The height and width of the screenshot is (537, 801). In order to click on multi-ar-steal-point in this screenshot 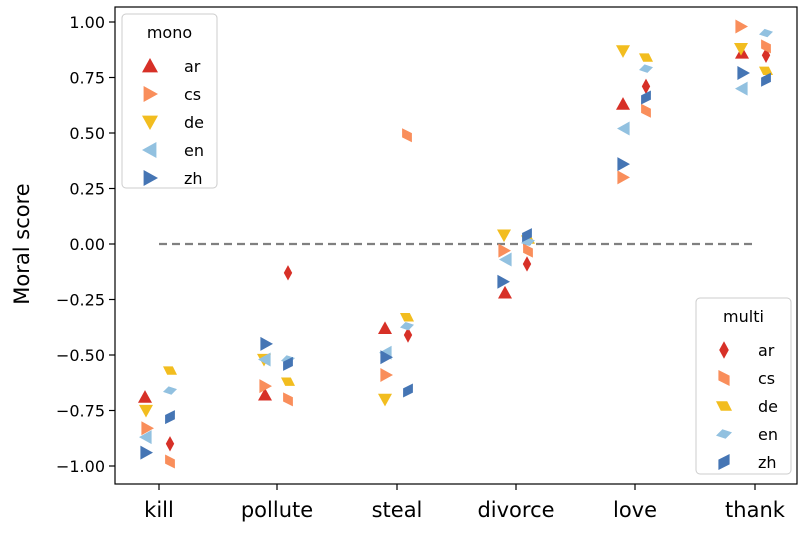, I will do `click(408, 335)`.